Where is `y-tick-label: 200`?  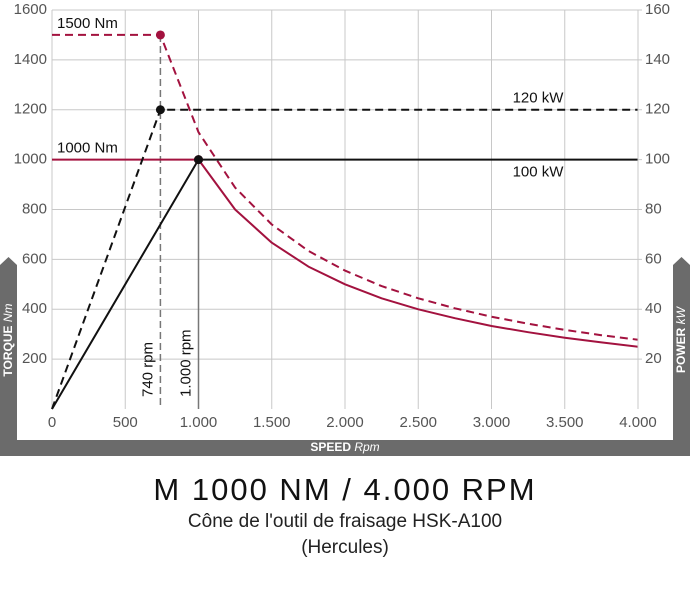
y-tick-label: 200 is located at coordinates (34, 358).